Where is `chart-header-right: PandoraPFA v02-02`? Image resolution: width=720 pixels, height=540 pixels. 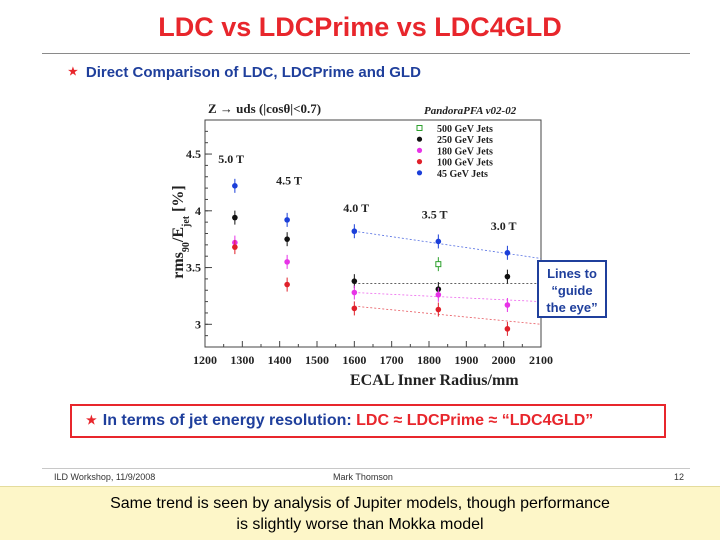 chart-header-right: PandoraPFA v02-02 is located at coordinates (470, 111).